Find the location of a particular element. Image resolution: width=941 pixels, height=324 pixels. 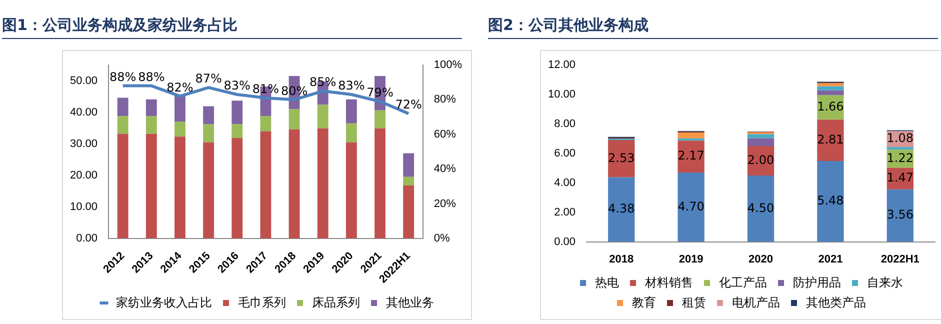

legend-label: 化工产品 is located at coordinates (743, 282).